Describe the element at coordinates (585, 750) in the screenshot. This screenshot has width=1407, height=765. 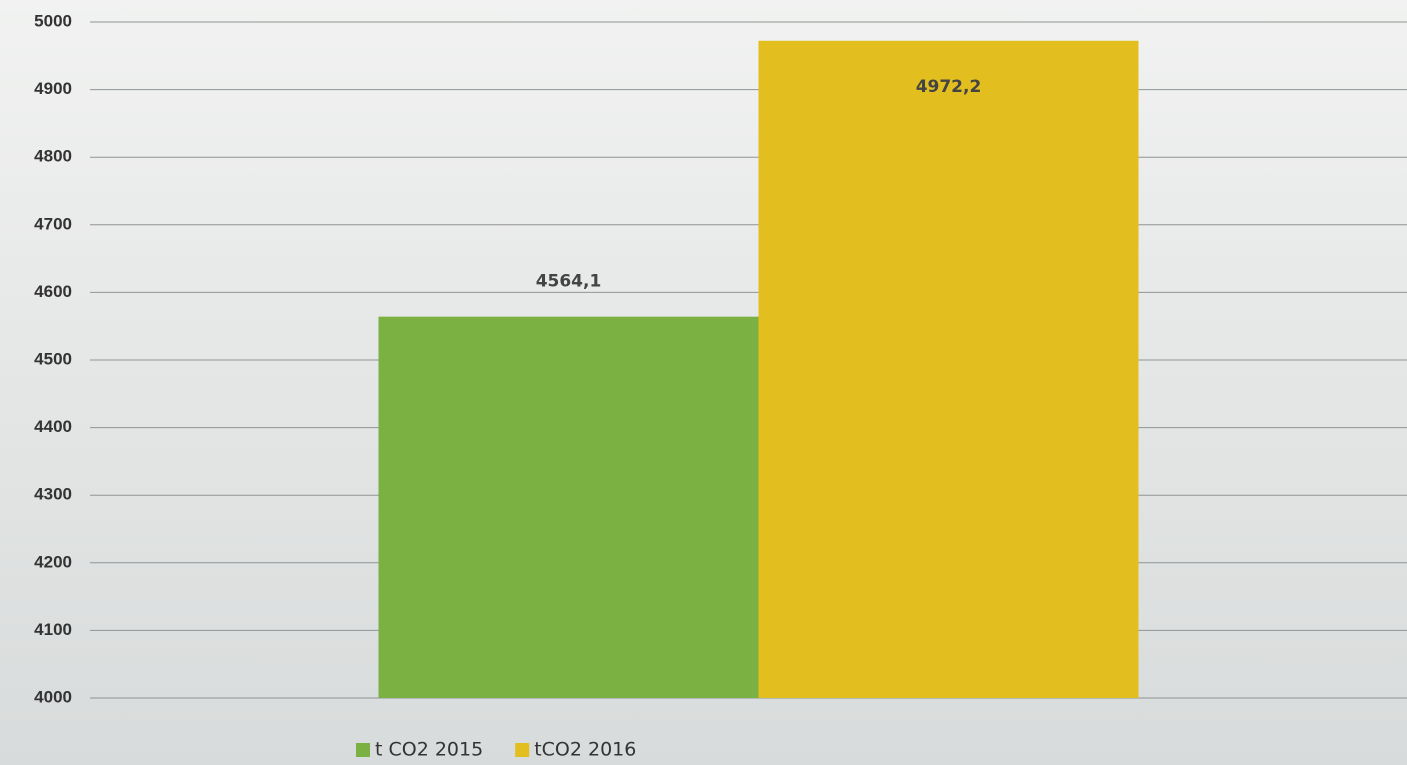
I see `legend-label: tCO2 2016` at that location.